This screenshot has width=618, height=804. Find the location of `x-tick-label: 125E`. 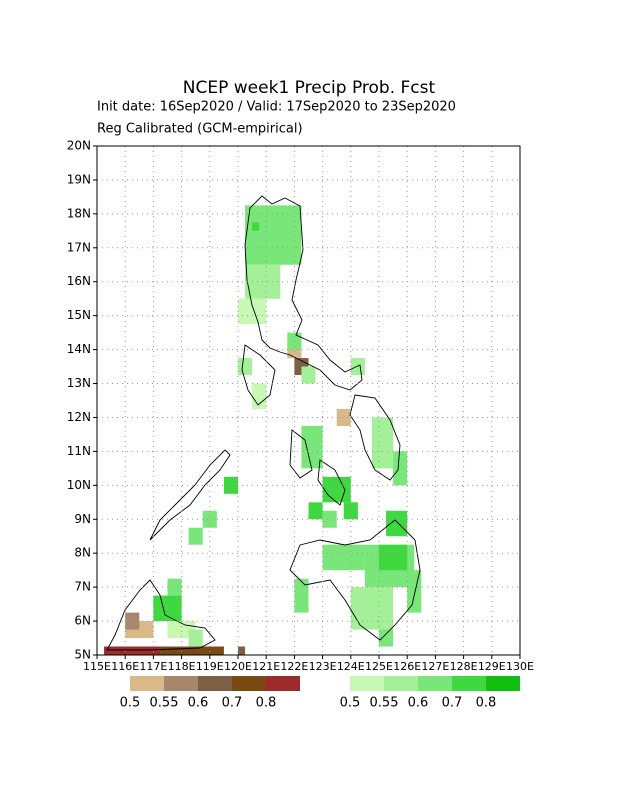

x-tick-label: 125E is located at coordinates (379, 666).